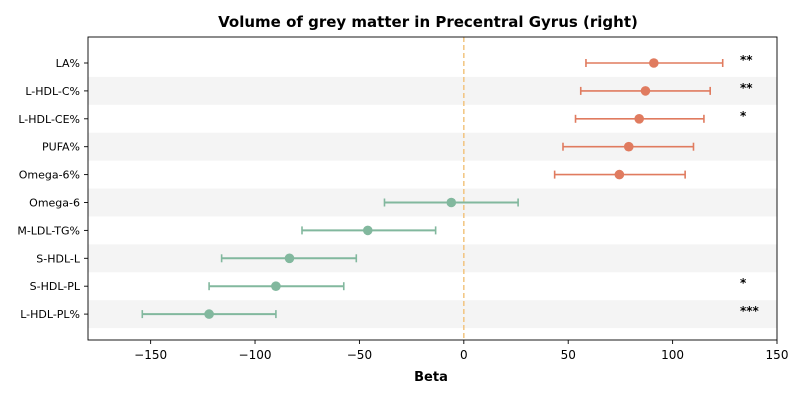 The image size is (800, 400). Describe the element at coordinates (50, 314) in the screenshot. I see `y-tick-label: L-HDL-PL%` at that location.